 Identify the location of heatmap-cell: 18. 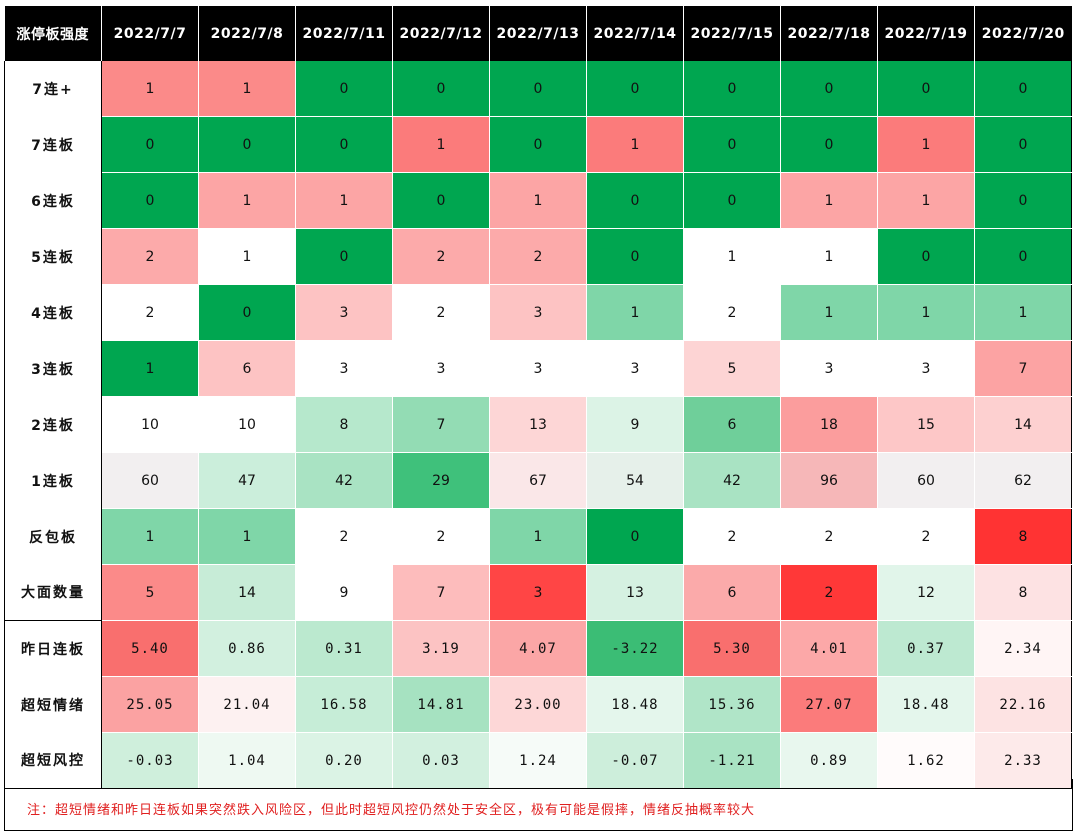
(829, 424).